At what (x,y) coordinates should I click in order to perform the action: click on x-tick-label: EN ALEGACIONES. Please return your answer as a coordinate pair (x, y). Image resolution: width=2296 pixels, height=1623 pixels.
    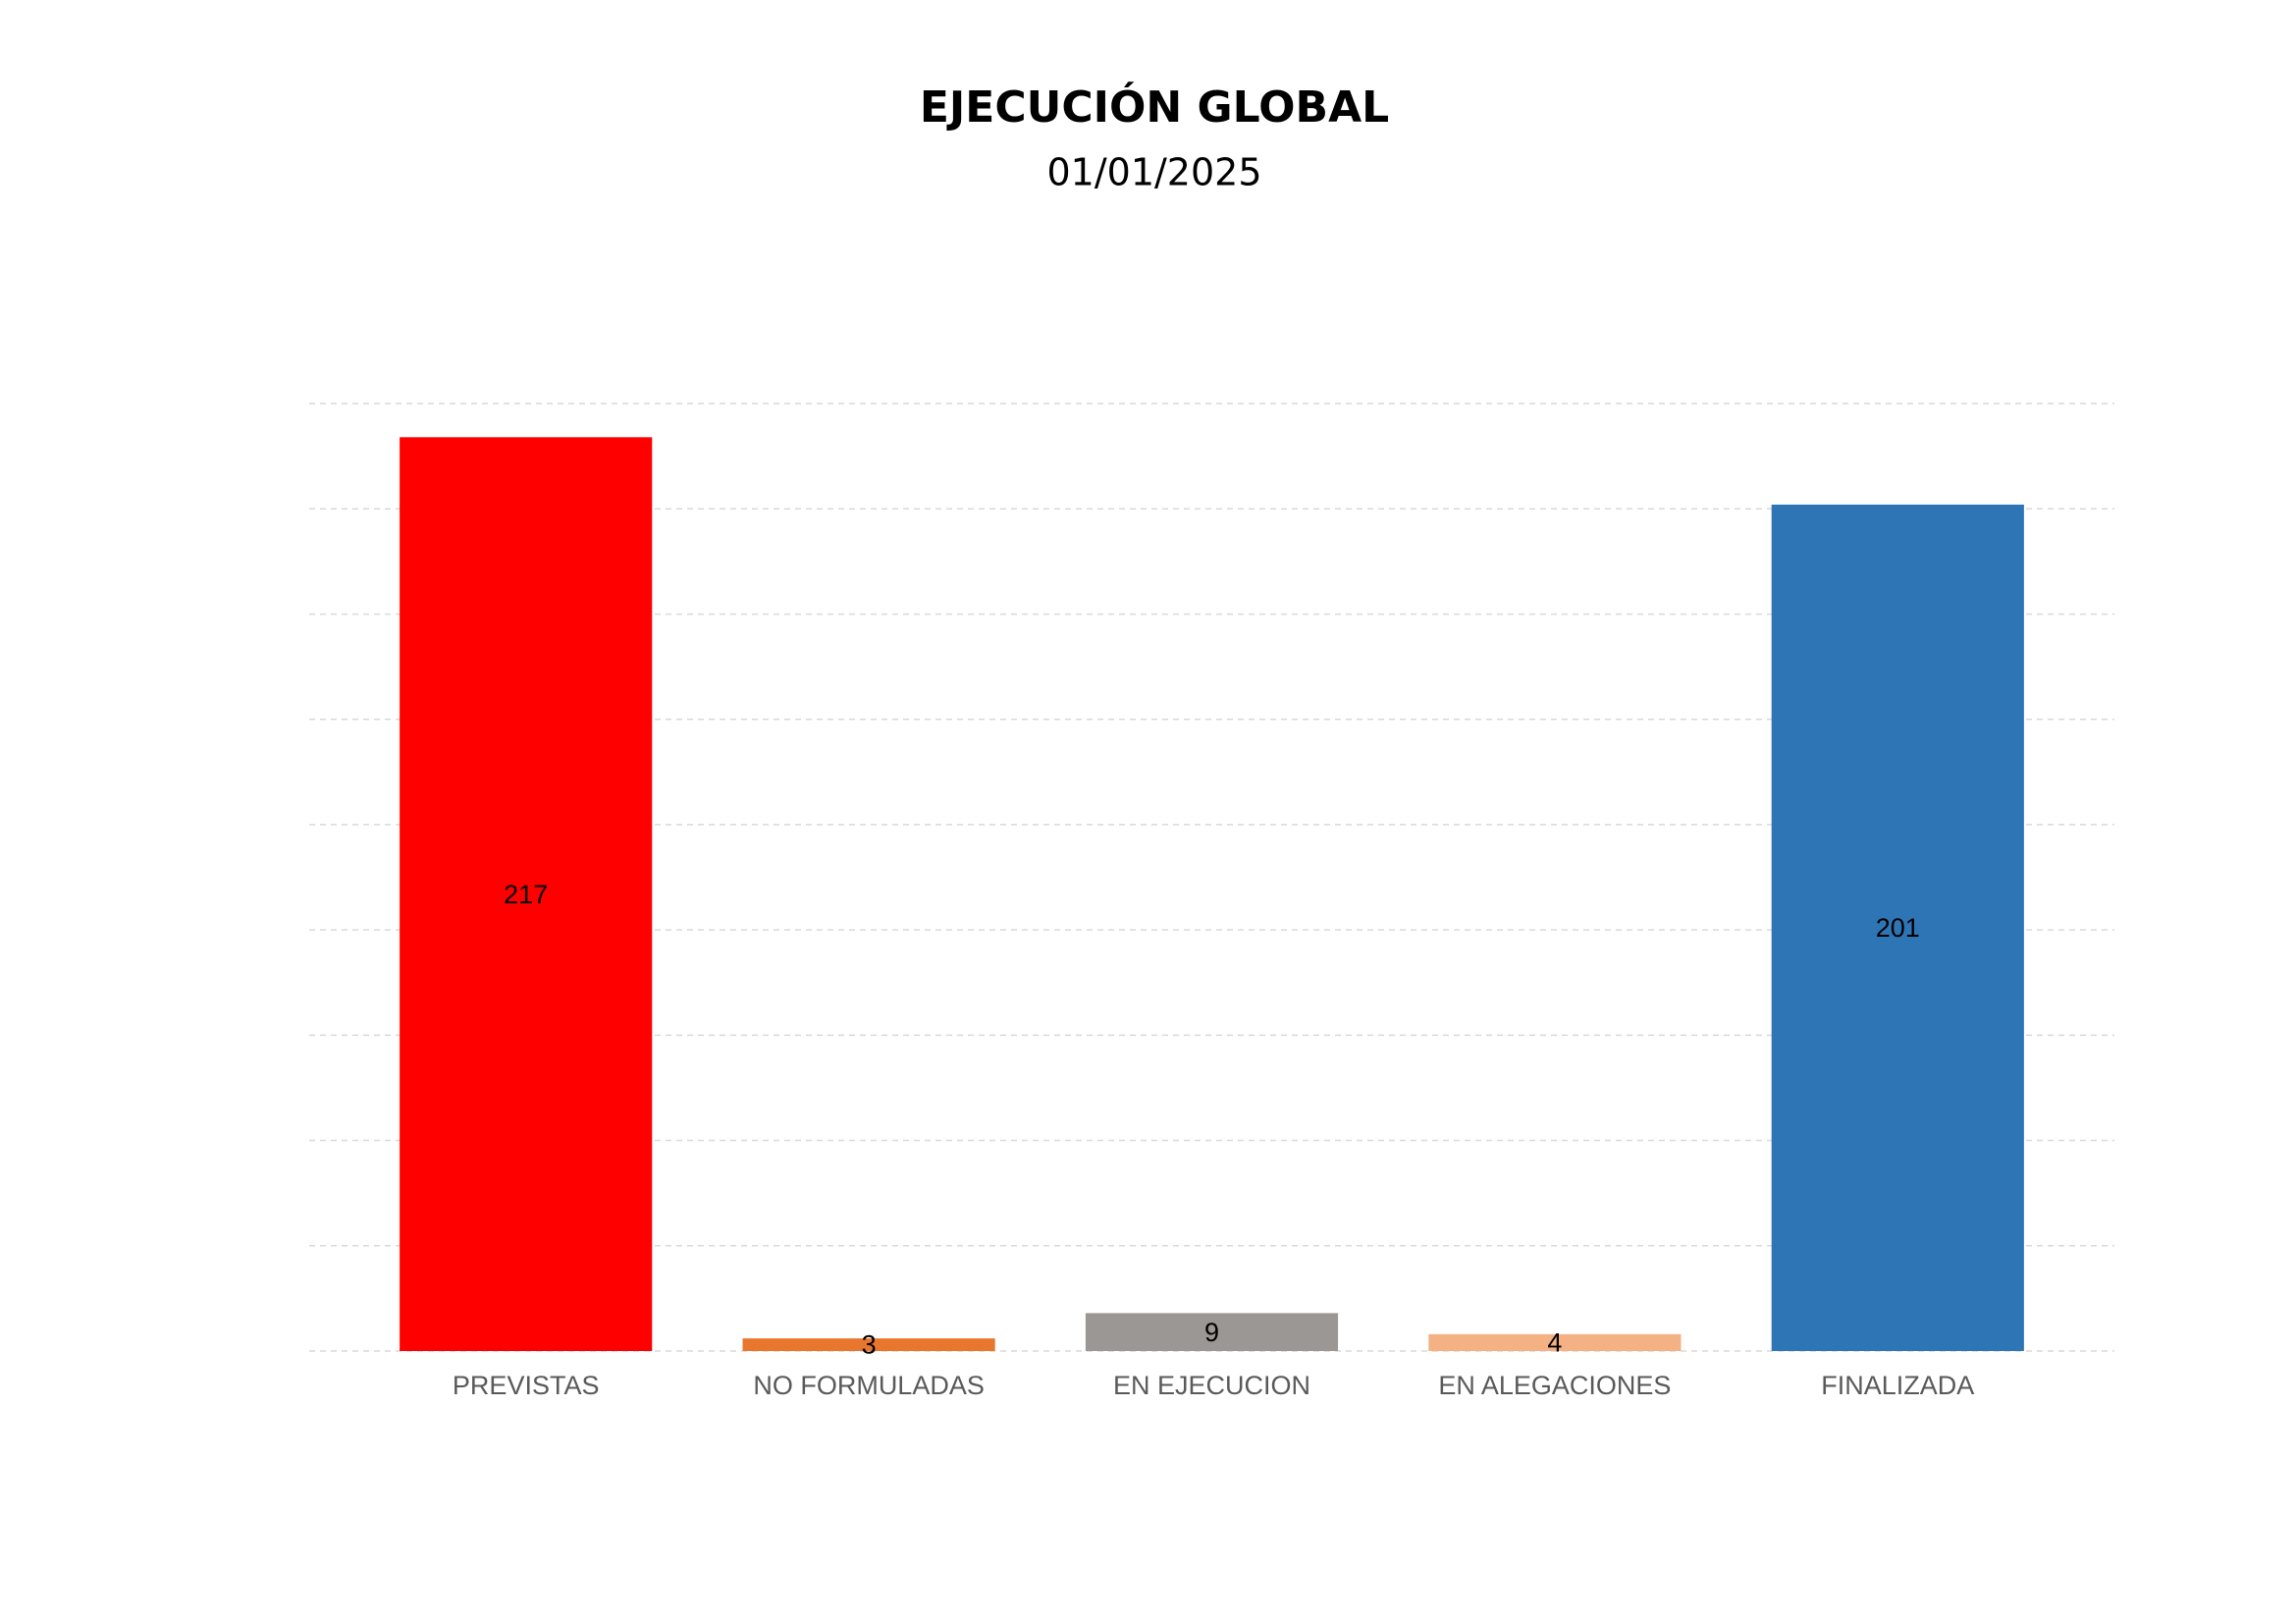
    Looking at the image, I should click on (1555, 1386).